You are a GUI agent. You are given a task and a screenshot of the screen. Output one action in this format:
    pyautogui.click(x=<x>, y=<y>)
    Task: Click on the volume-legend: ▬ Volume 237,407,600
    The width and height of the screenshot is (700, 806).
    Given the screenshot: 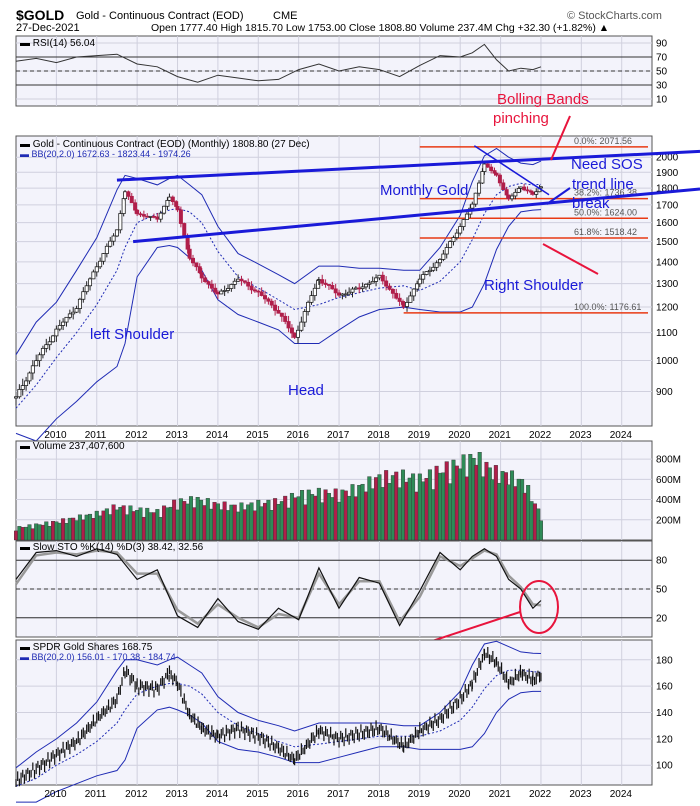 What is the action you would take?
    pyautogui.click(x=72, y=446)
    